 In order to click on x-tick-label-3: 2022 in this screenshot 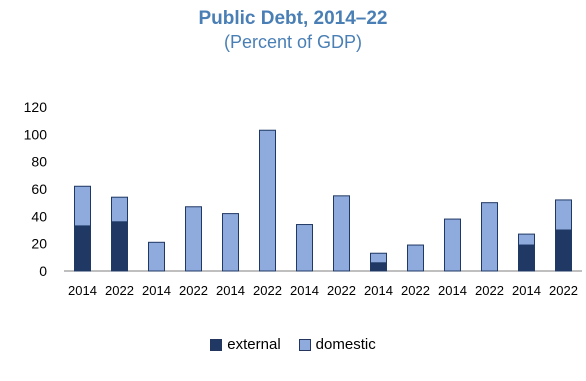, I will do `click(193, 290)`.